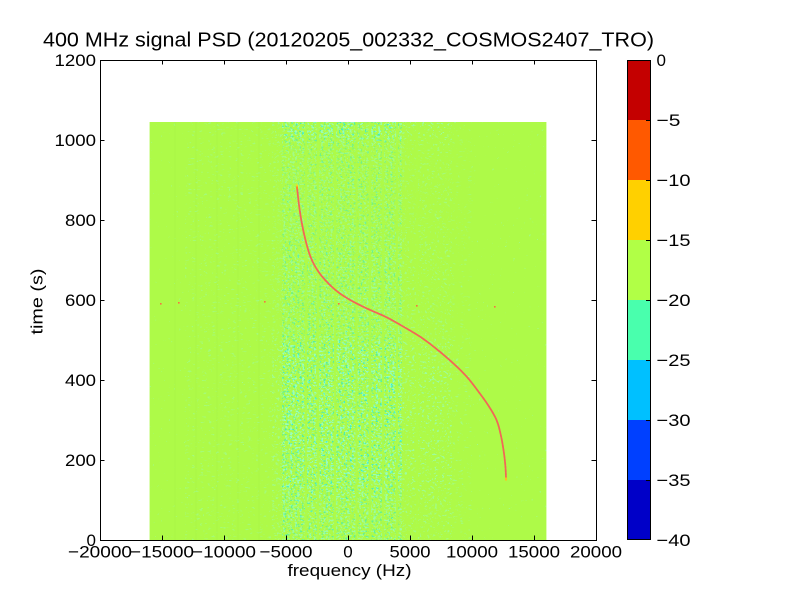 Image resolution: width=800 pixels, height=600 pixels. I want to click on svg-text: −5, so click(669, 120).